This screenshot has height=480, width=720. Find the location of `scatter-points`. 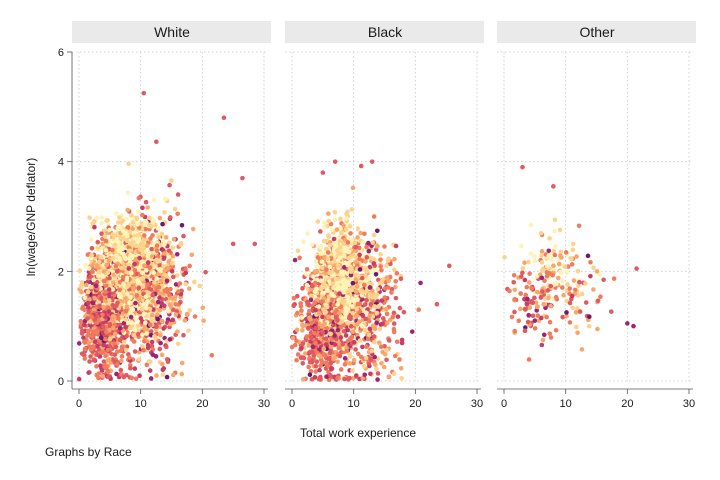

scatter-points is located at coordinates (370, 271).